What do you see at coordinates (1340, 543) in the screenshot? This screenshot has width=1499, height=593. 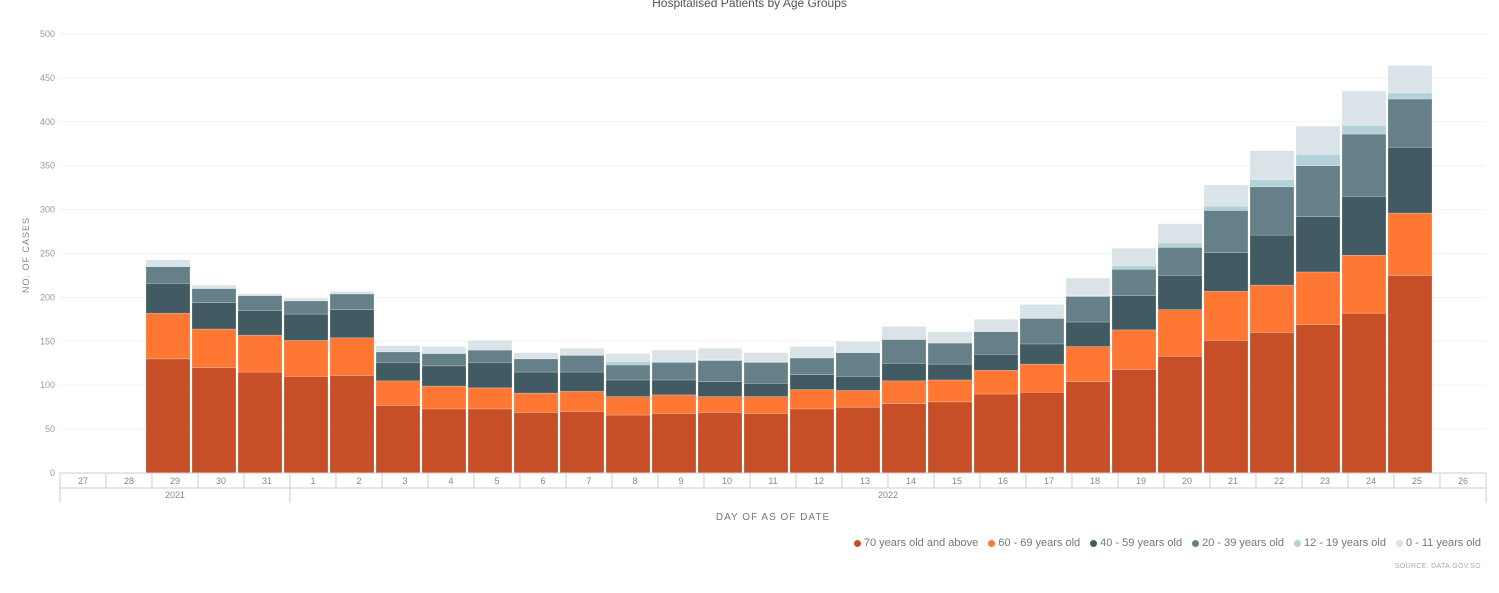 I see `legend-item: 12 - 19 years old` at bounding box center [1340, 543].